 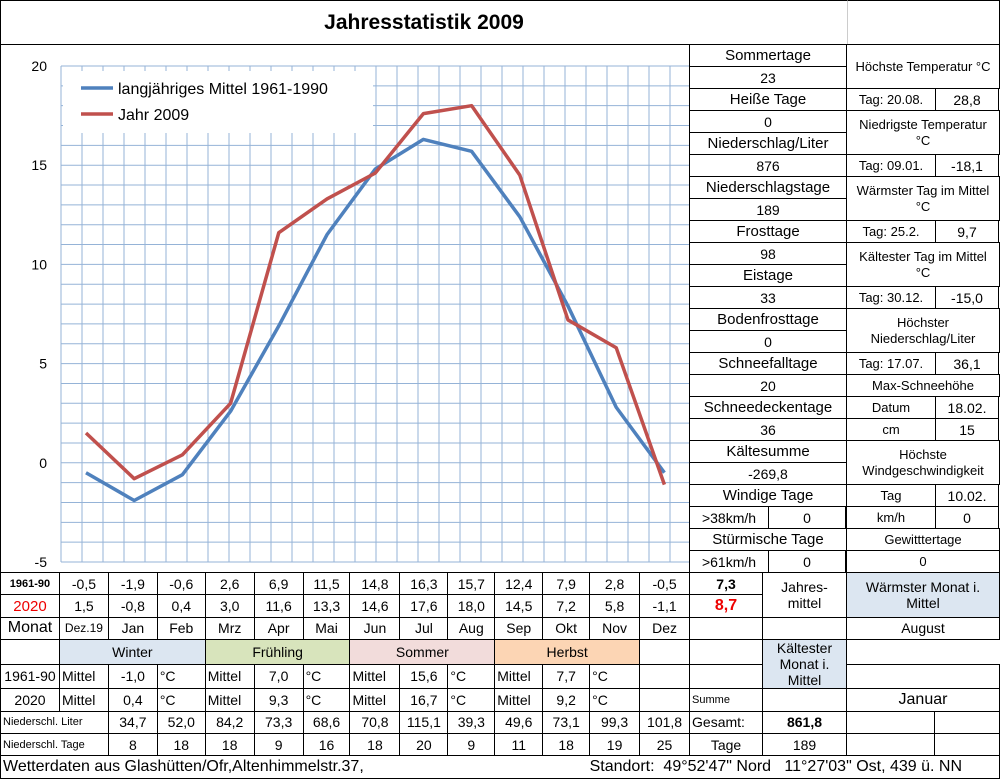 I want to click on value-1961: 7,9, so click(x=566, y=583).